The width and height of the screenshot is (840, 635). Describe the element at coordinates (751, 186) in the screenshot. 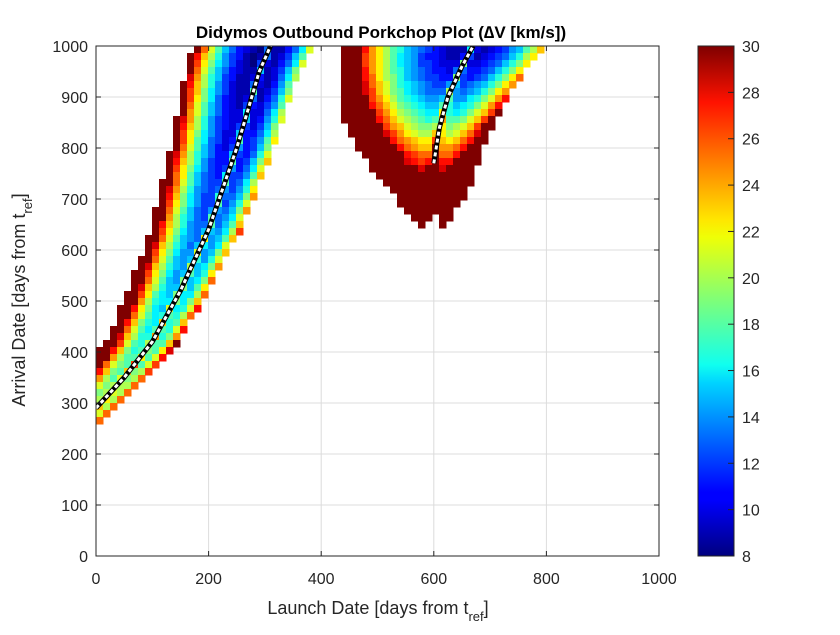

I see `colorbar-tick-label: 24` at that location.